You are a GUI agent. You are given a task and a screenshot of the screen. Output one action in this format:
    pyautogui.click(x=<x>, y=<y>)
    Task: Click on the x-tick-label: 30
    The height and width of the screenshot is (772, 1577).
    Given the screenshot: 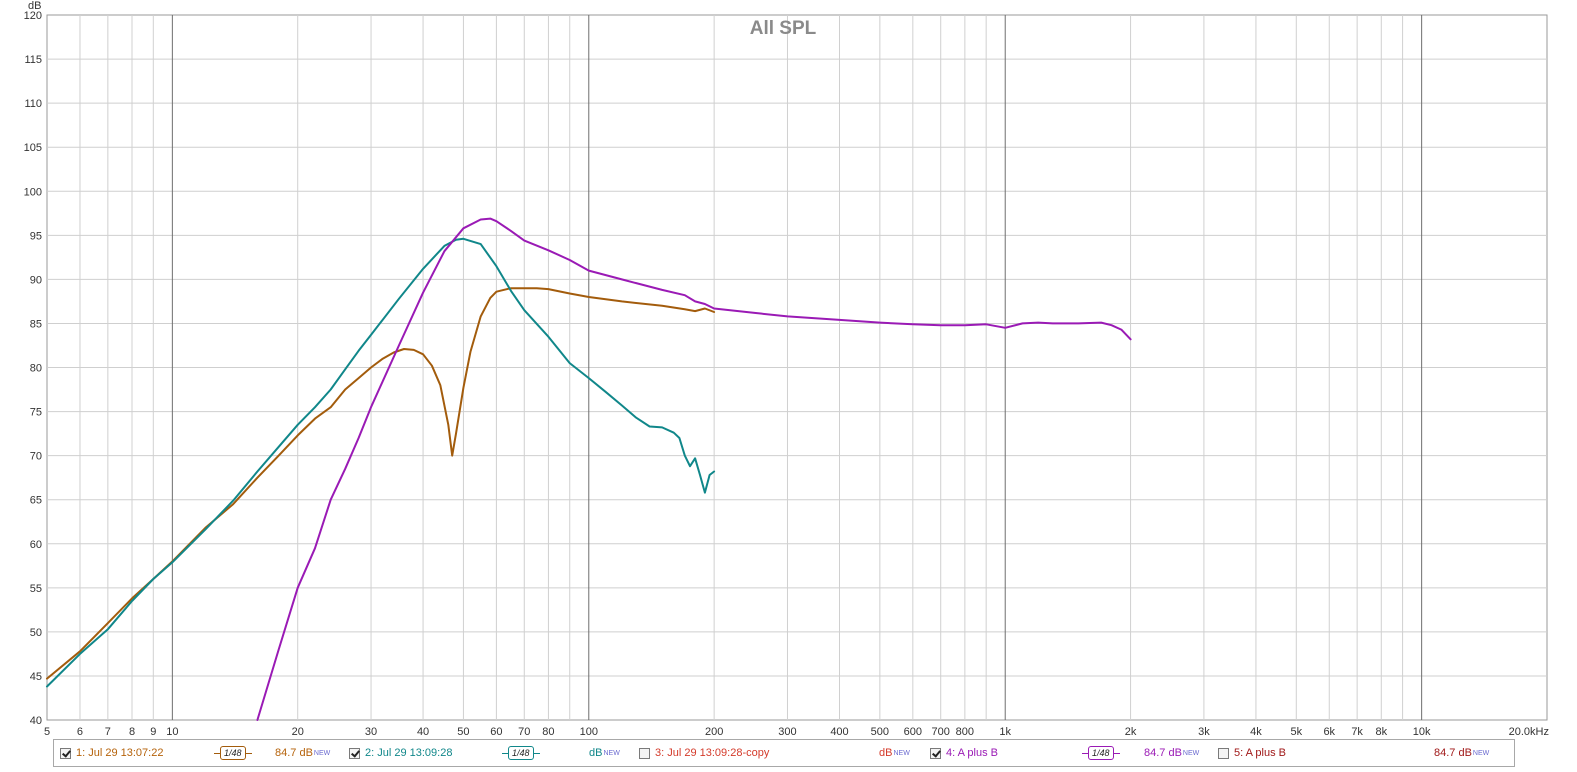 What is the action you would take?
    pyautogui.click(x=371, y=732)
    